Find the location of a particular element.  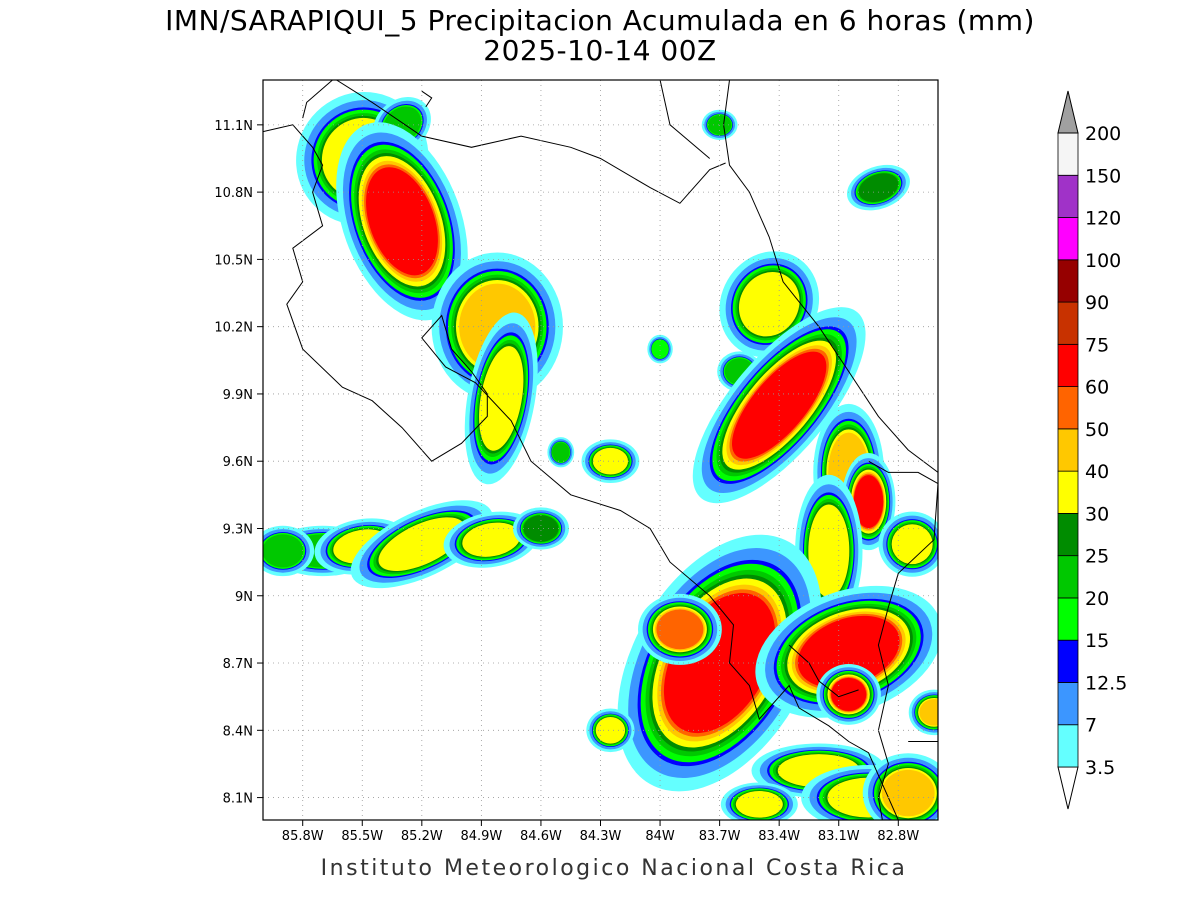

colorbar-legend: 3.5 7 12.5 15 20 25 30 40 50 60 75 90 100 120 150 200 is located at coordinates (1092, 450).